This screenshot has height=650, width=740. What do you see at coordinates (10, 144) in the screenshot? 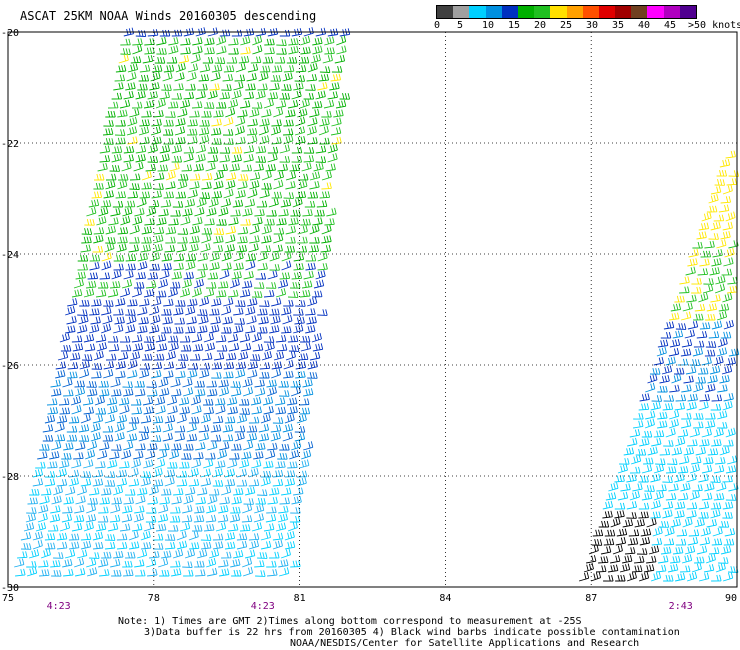
I see `latitude-tick-label: -22` at bounding box center [10, 144].